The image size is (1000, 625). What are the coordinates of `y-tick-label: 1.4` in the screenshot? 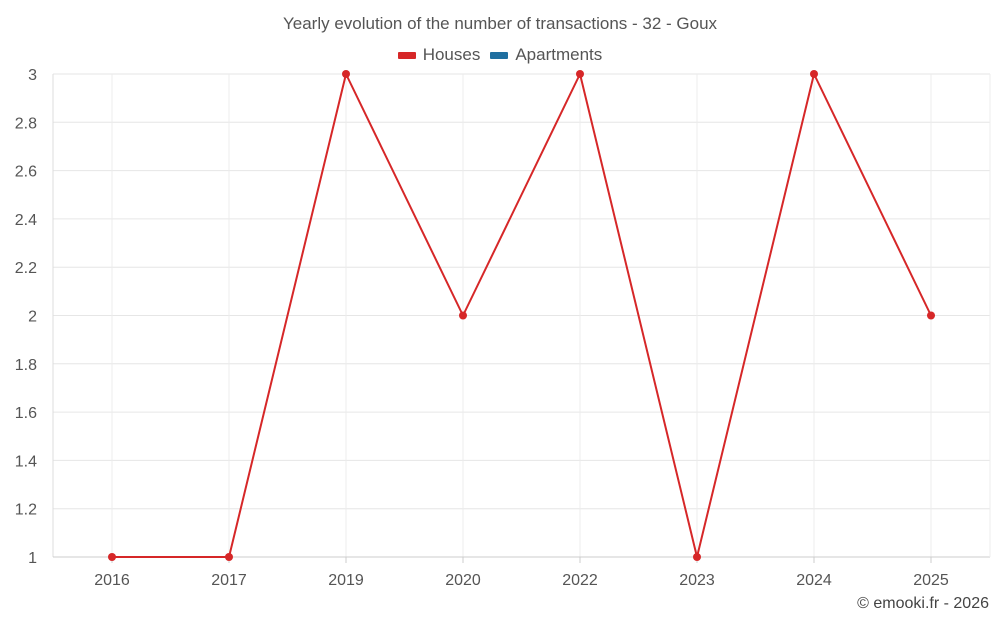 It's located at (26, 461).